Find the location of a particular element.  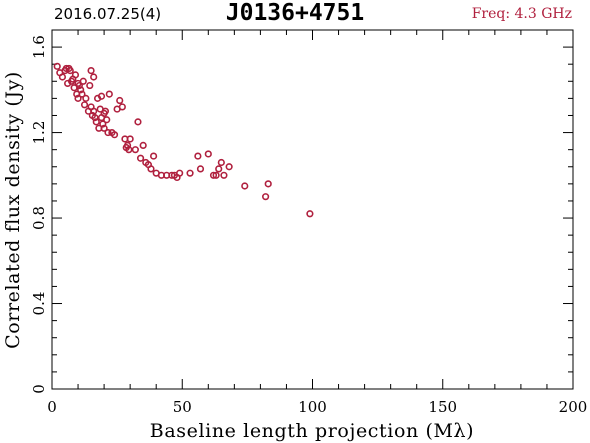

frequency-label: Freq: 4.3 GHz is located at coordinates (521, 14).